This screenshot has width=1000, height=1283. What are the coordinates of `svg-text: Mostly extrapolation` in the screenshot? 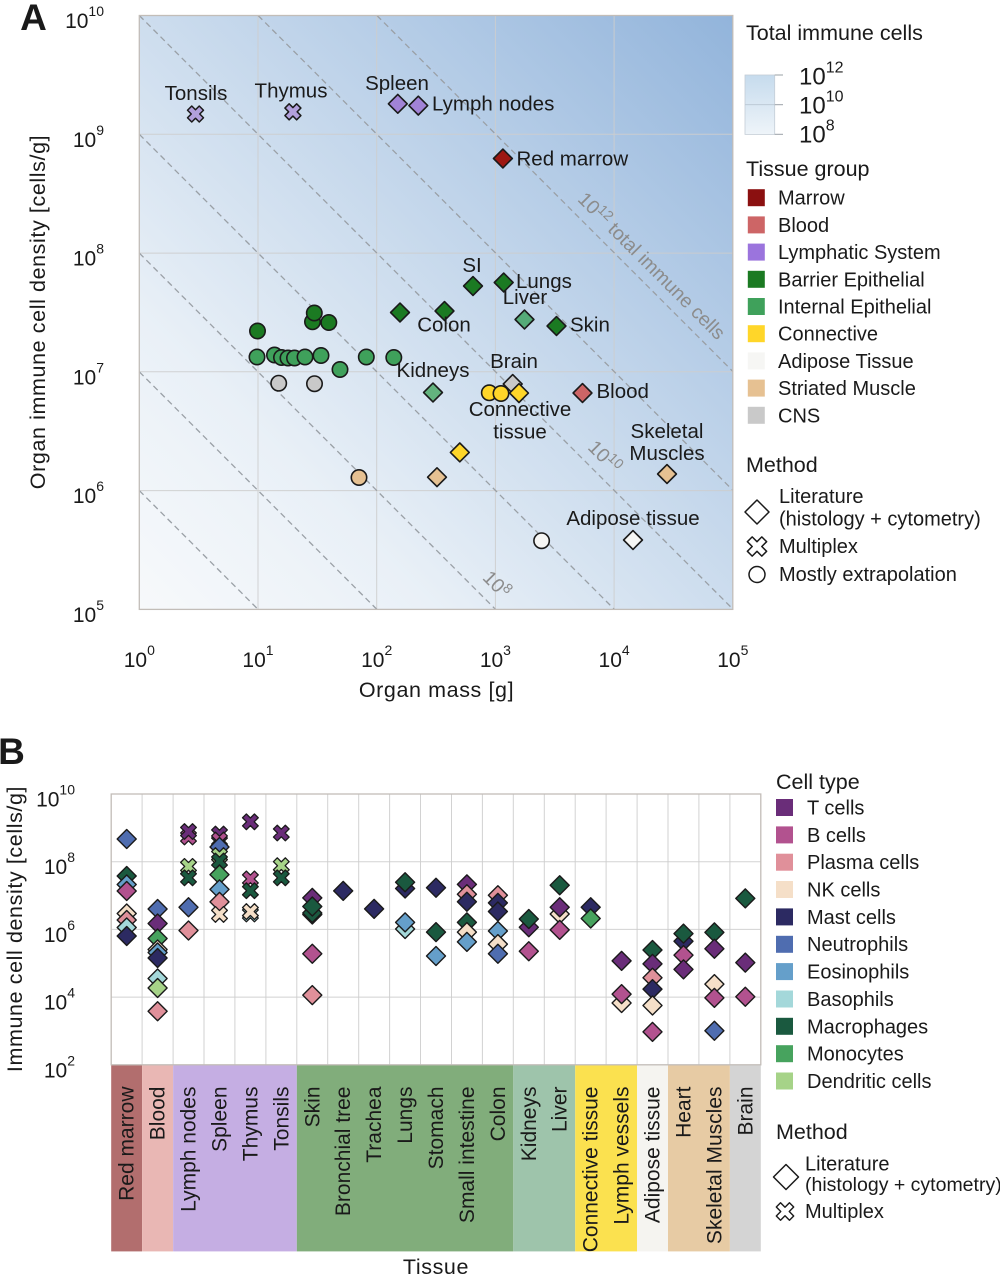 It's located at (868, 575).